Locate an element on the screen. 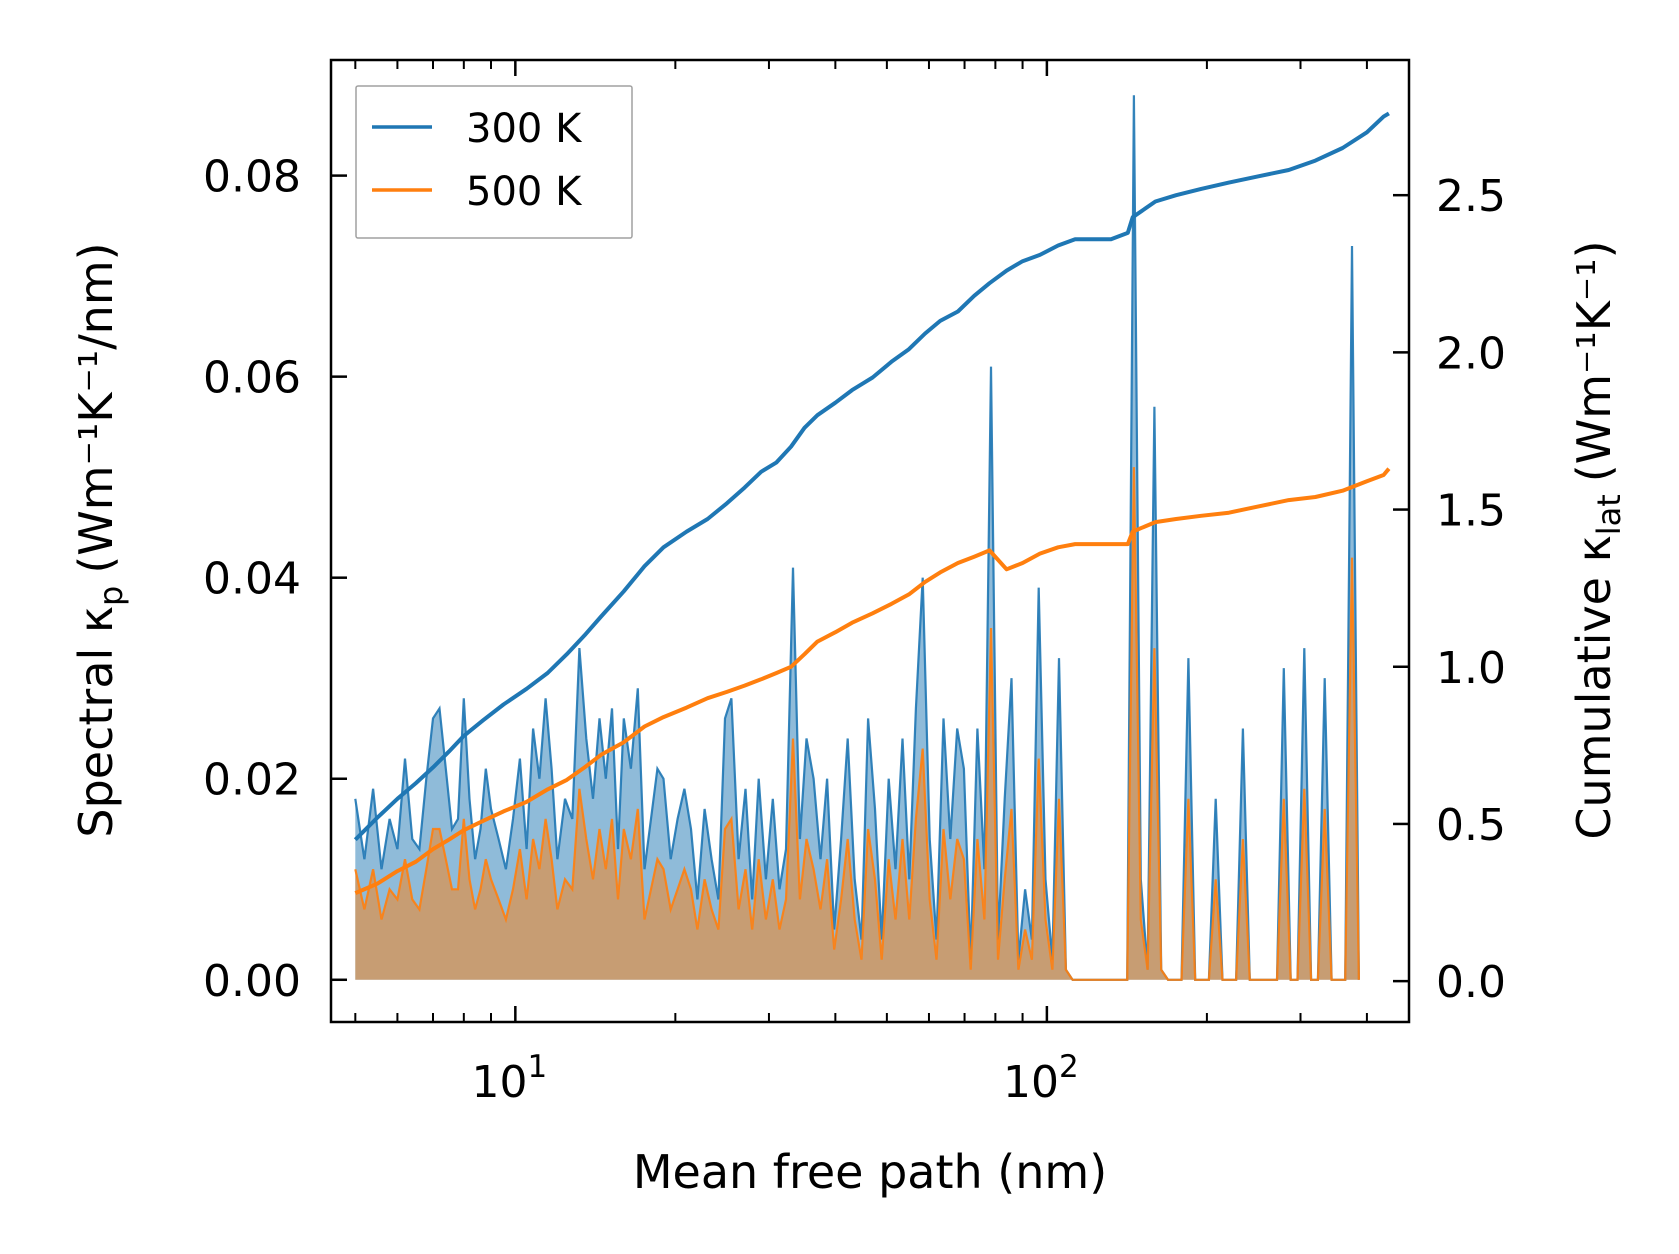 This screenshot has width=1679, height=1254. legend: 300 K 500 K is located at coordinates (494, 162).